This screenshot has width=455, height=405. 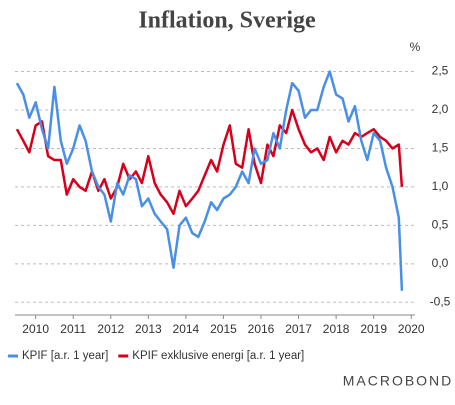 I want to click on legend-label: KPIF [a.r. 1 year], so click(x=65, y=356).